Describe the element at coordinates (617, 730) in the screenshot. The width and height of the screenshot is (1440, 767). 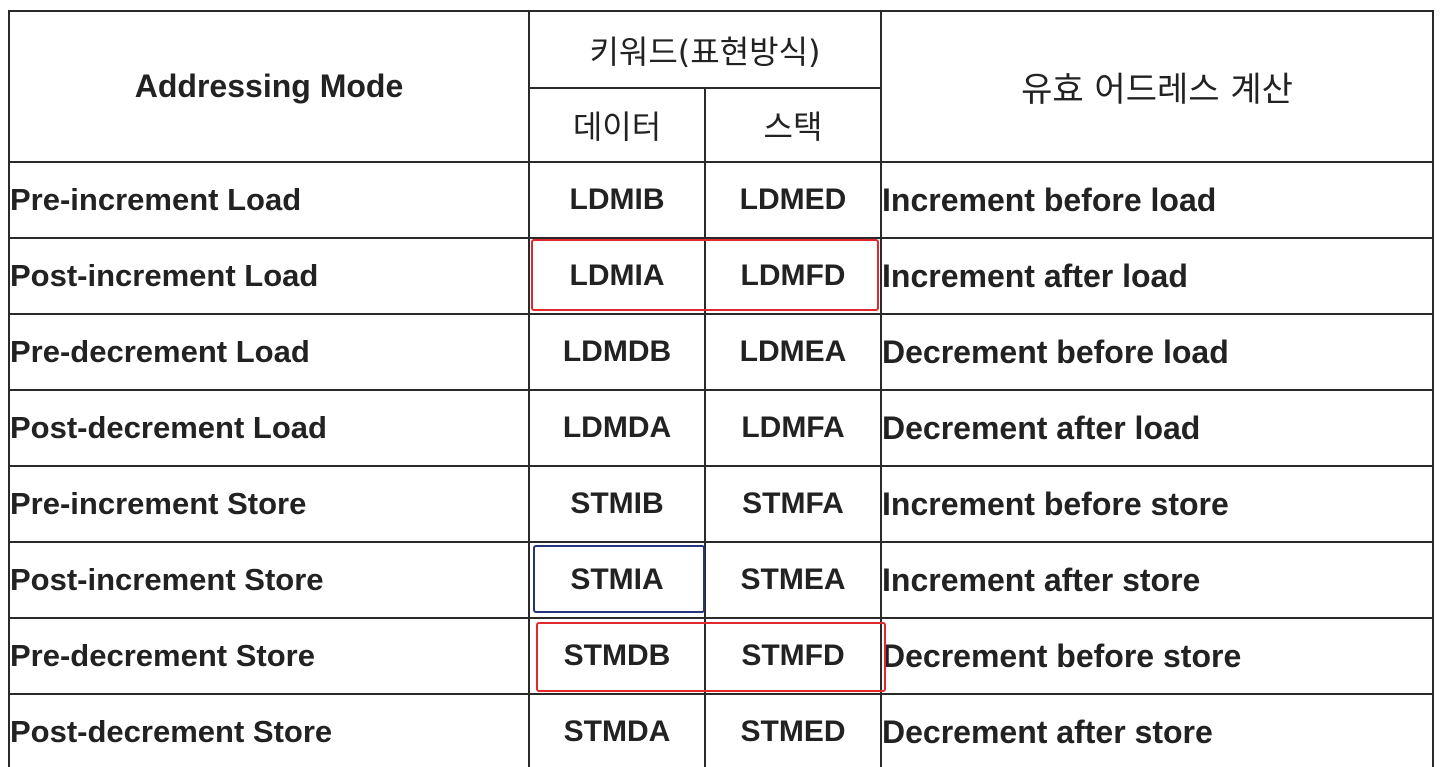
I see `row-data-keyword: STMDA` at that location.